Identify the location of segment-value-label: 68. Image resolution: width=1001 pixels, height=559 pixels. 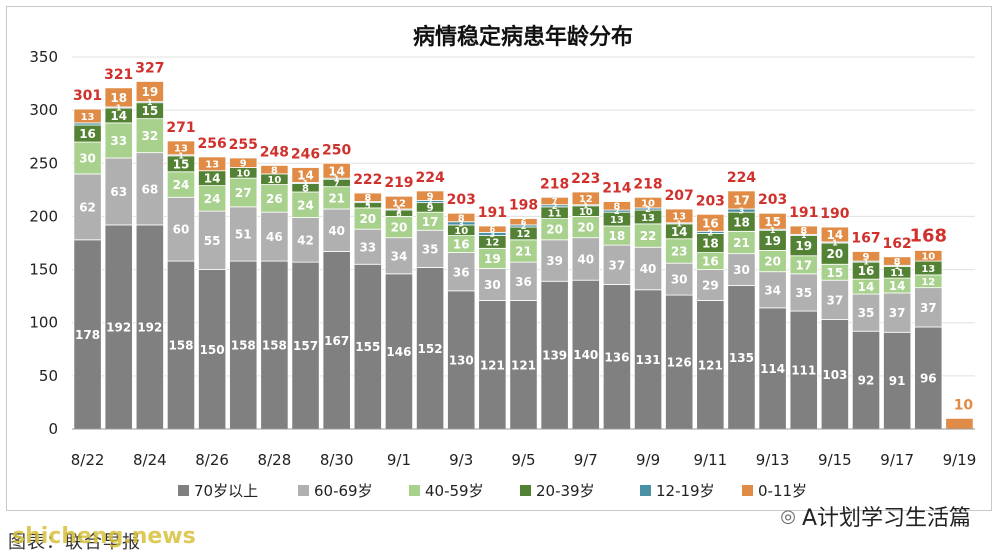
(149, 189).